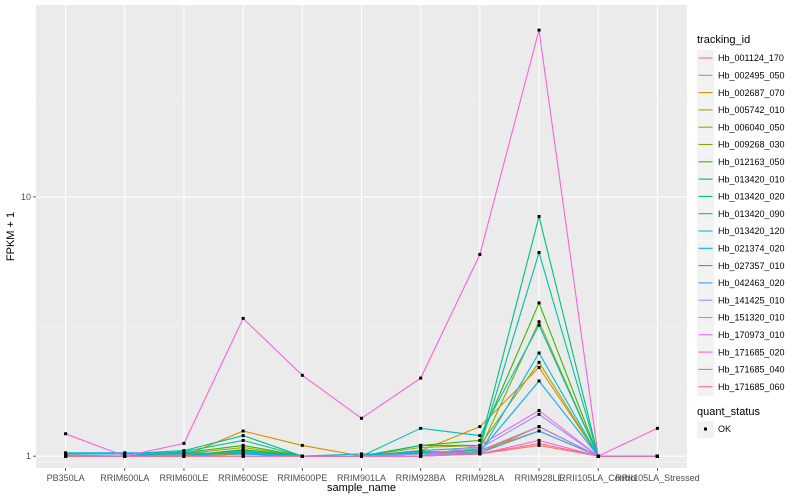 This screenshot has width=800, height=500. What do you see at coordinates (751, 318) in the screenshot?
I see `legend-label: Hb_151320_010` at bounding box center [751, 318].